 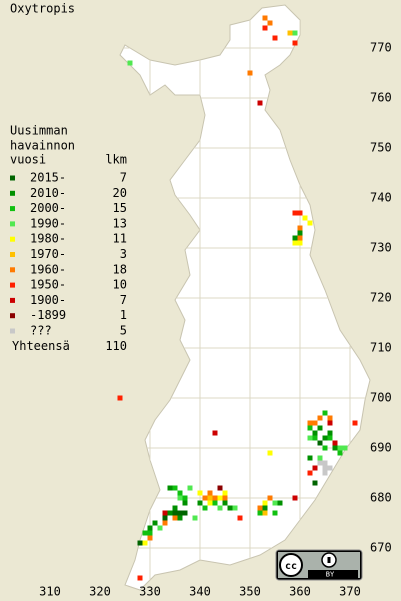 I want to click on y-tick-label: 690, so click(x=381, y=448).